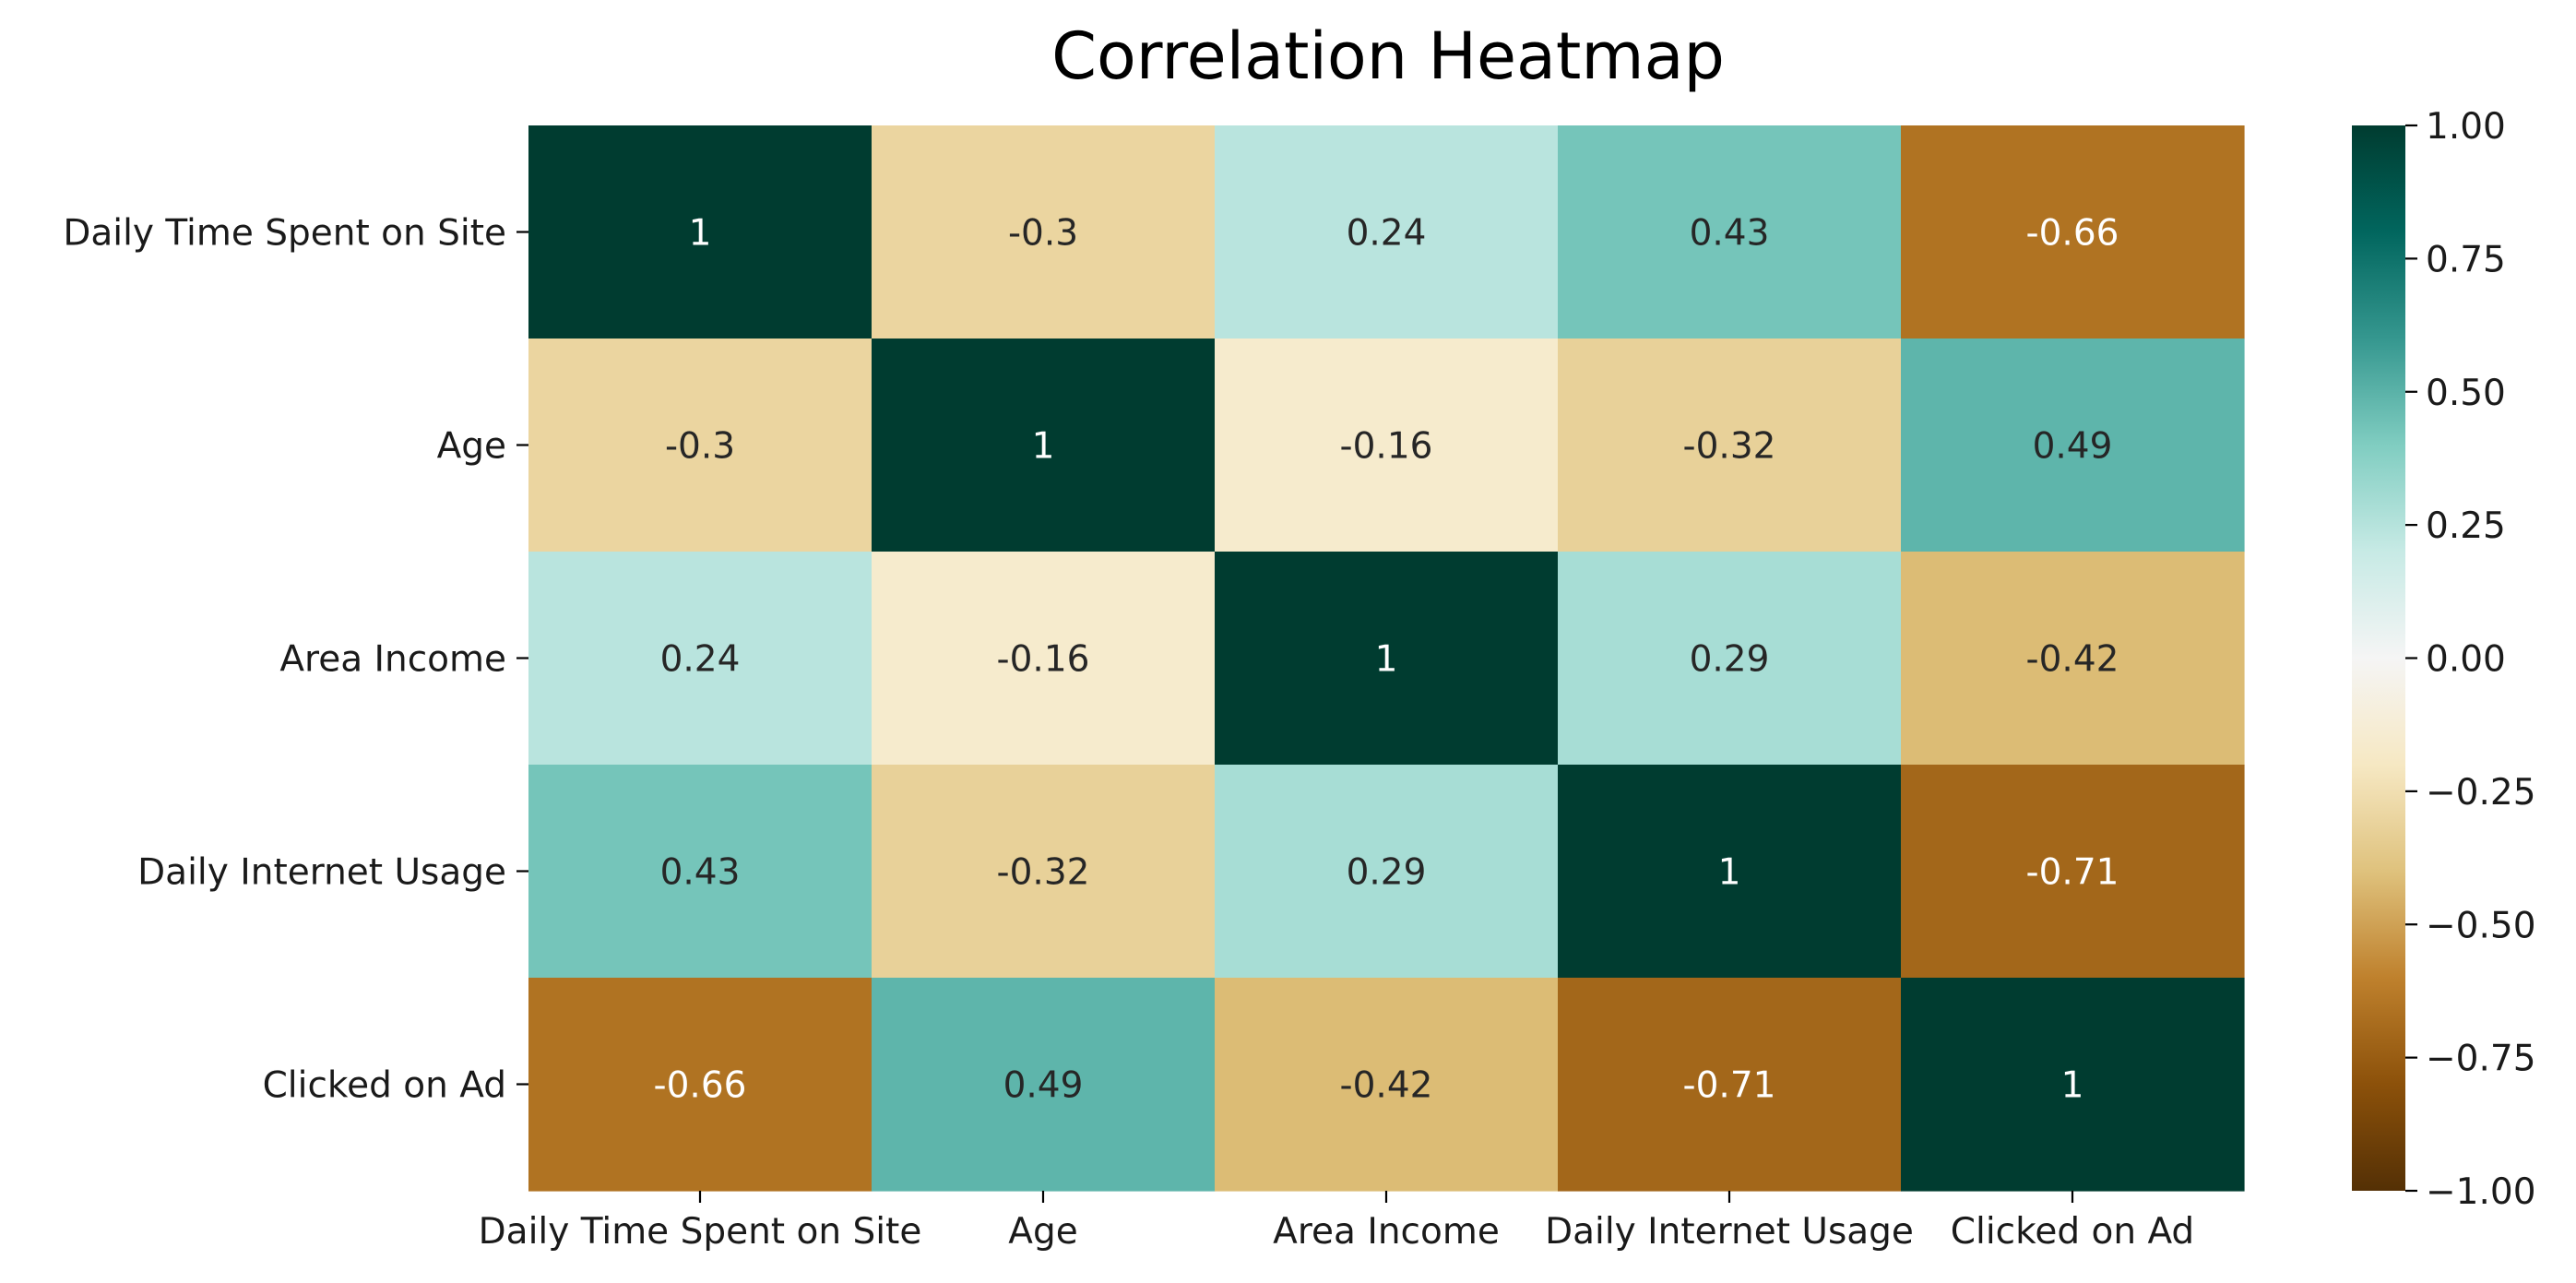 The width and height of the screenshot is (2576, 1283). What do you see at coordinates (700, 1232) in the screenshot?
I see `x-tick-label-daily-time-spent-on-site: Daily Time Spent on Site` at bounding box center [700, 1232].